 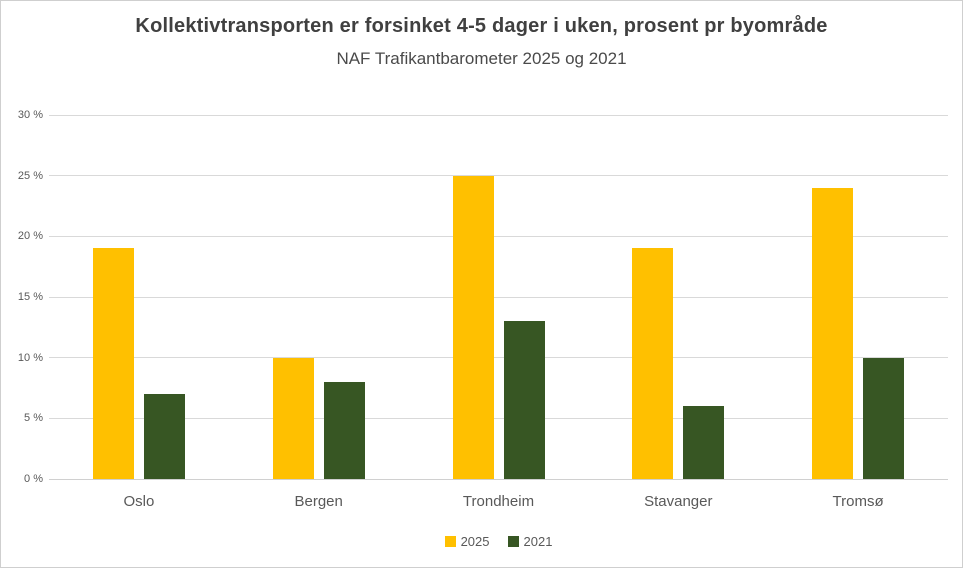 What do you see at coordinates (498, 479) in the screenshot?
I see `x-axis-line` at bounding box center [498, 479].